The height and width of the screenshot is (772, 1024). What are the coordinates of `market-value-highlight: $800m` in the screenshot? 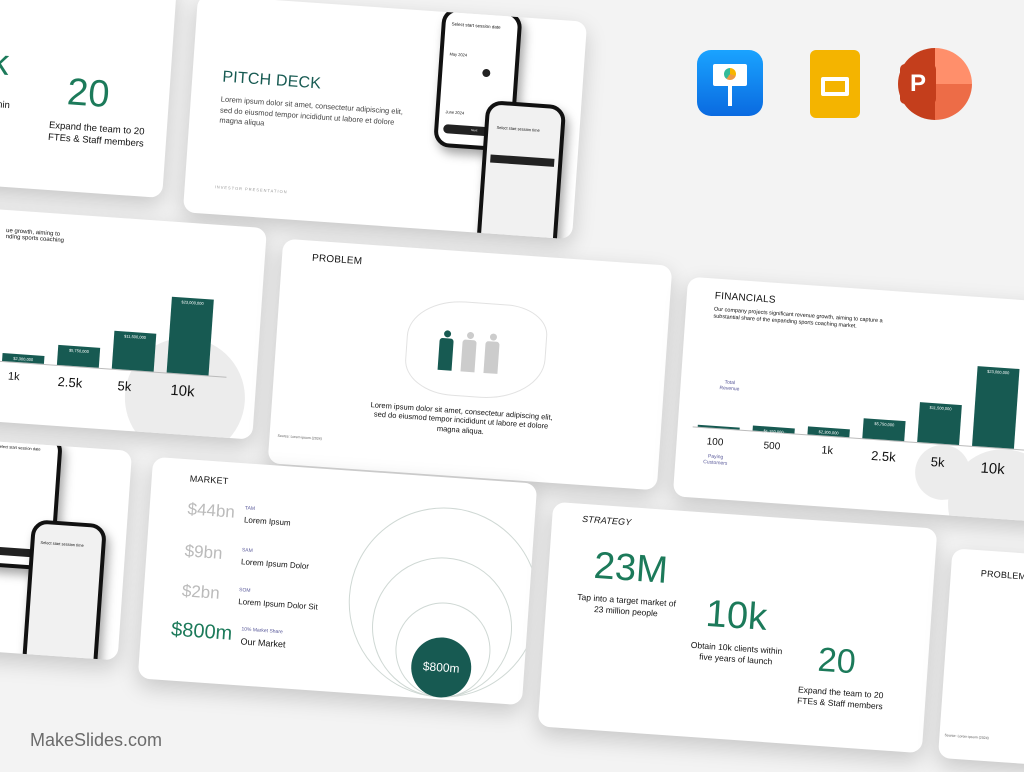 It's located at (201, 631).